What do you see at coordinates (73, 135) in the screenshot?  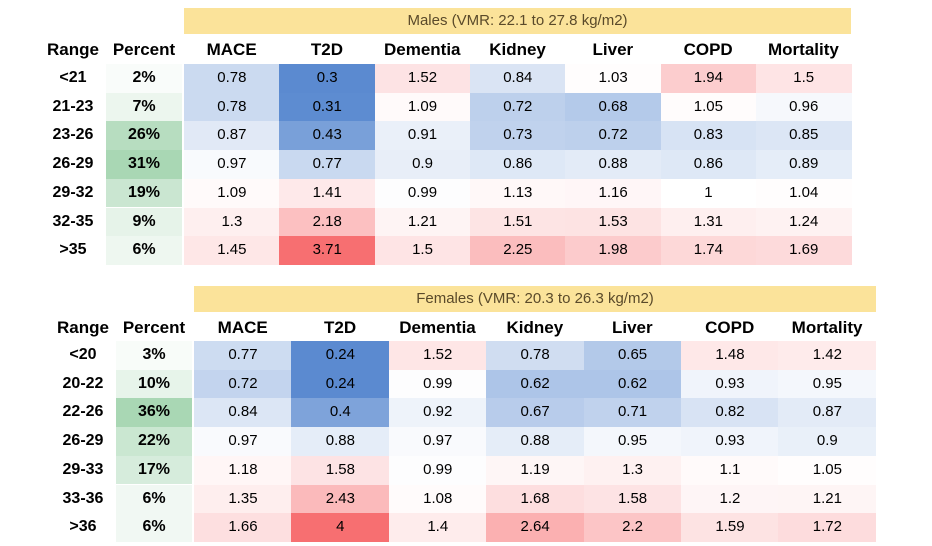 I see `range-label: 23-26` at bounding box center [73, 135].